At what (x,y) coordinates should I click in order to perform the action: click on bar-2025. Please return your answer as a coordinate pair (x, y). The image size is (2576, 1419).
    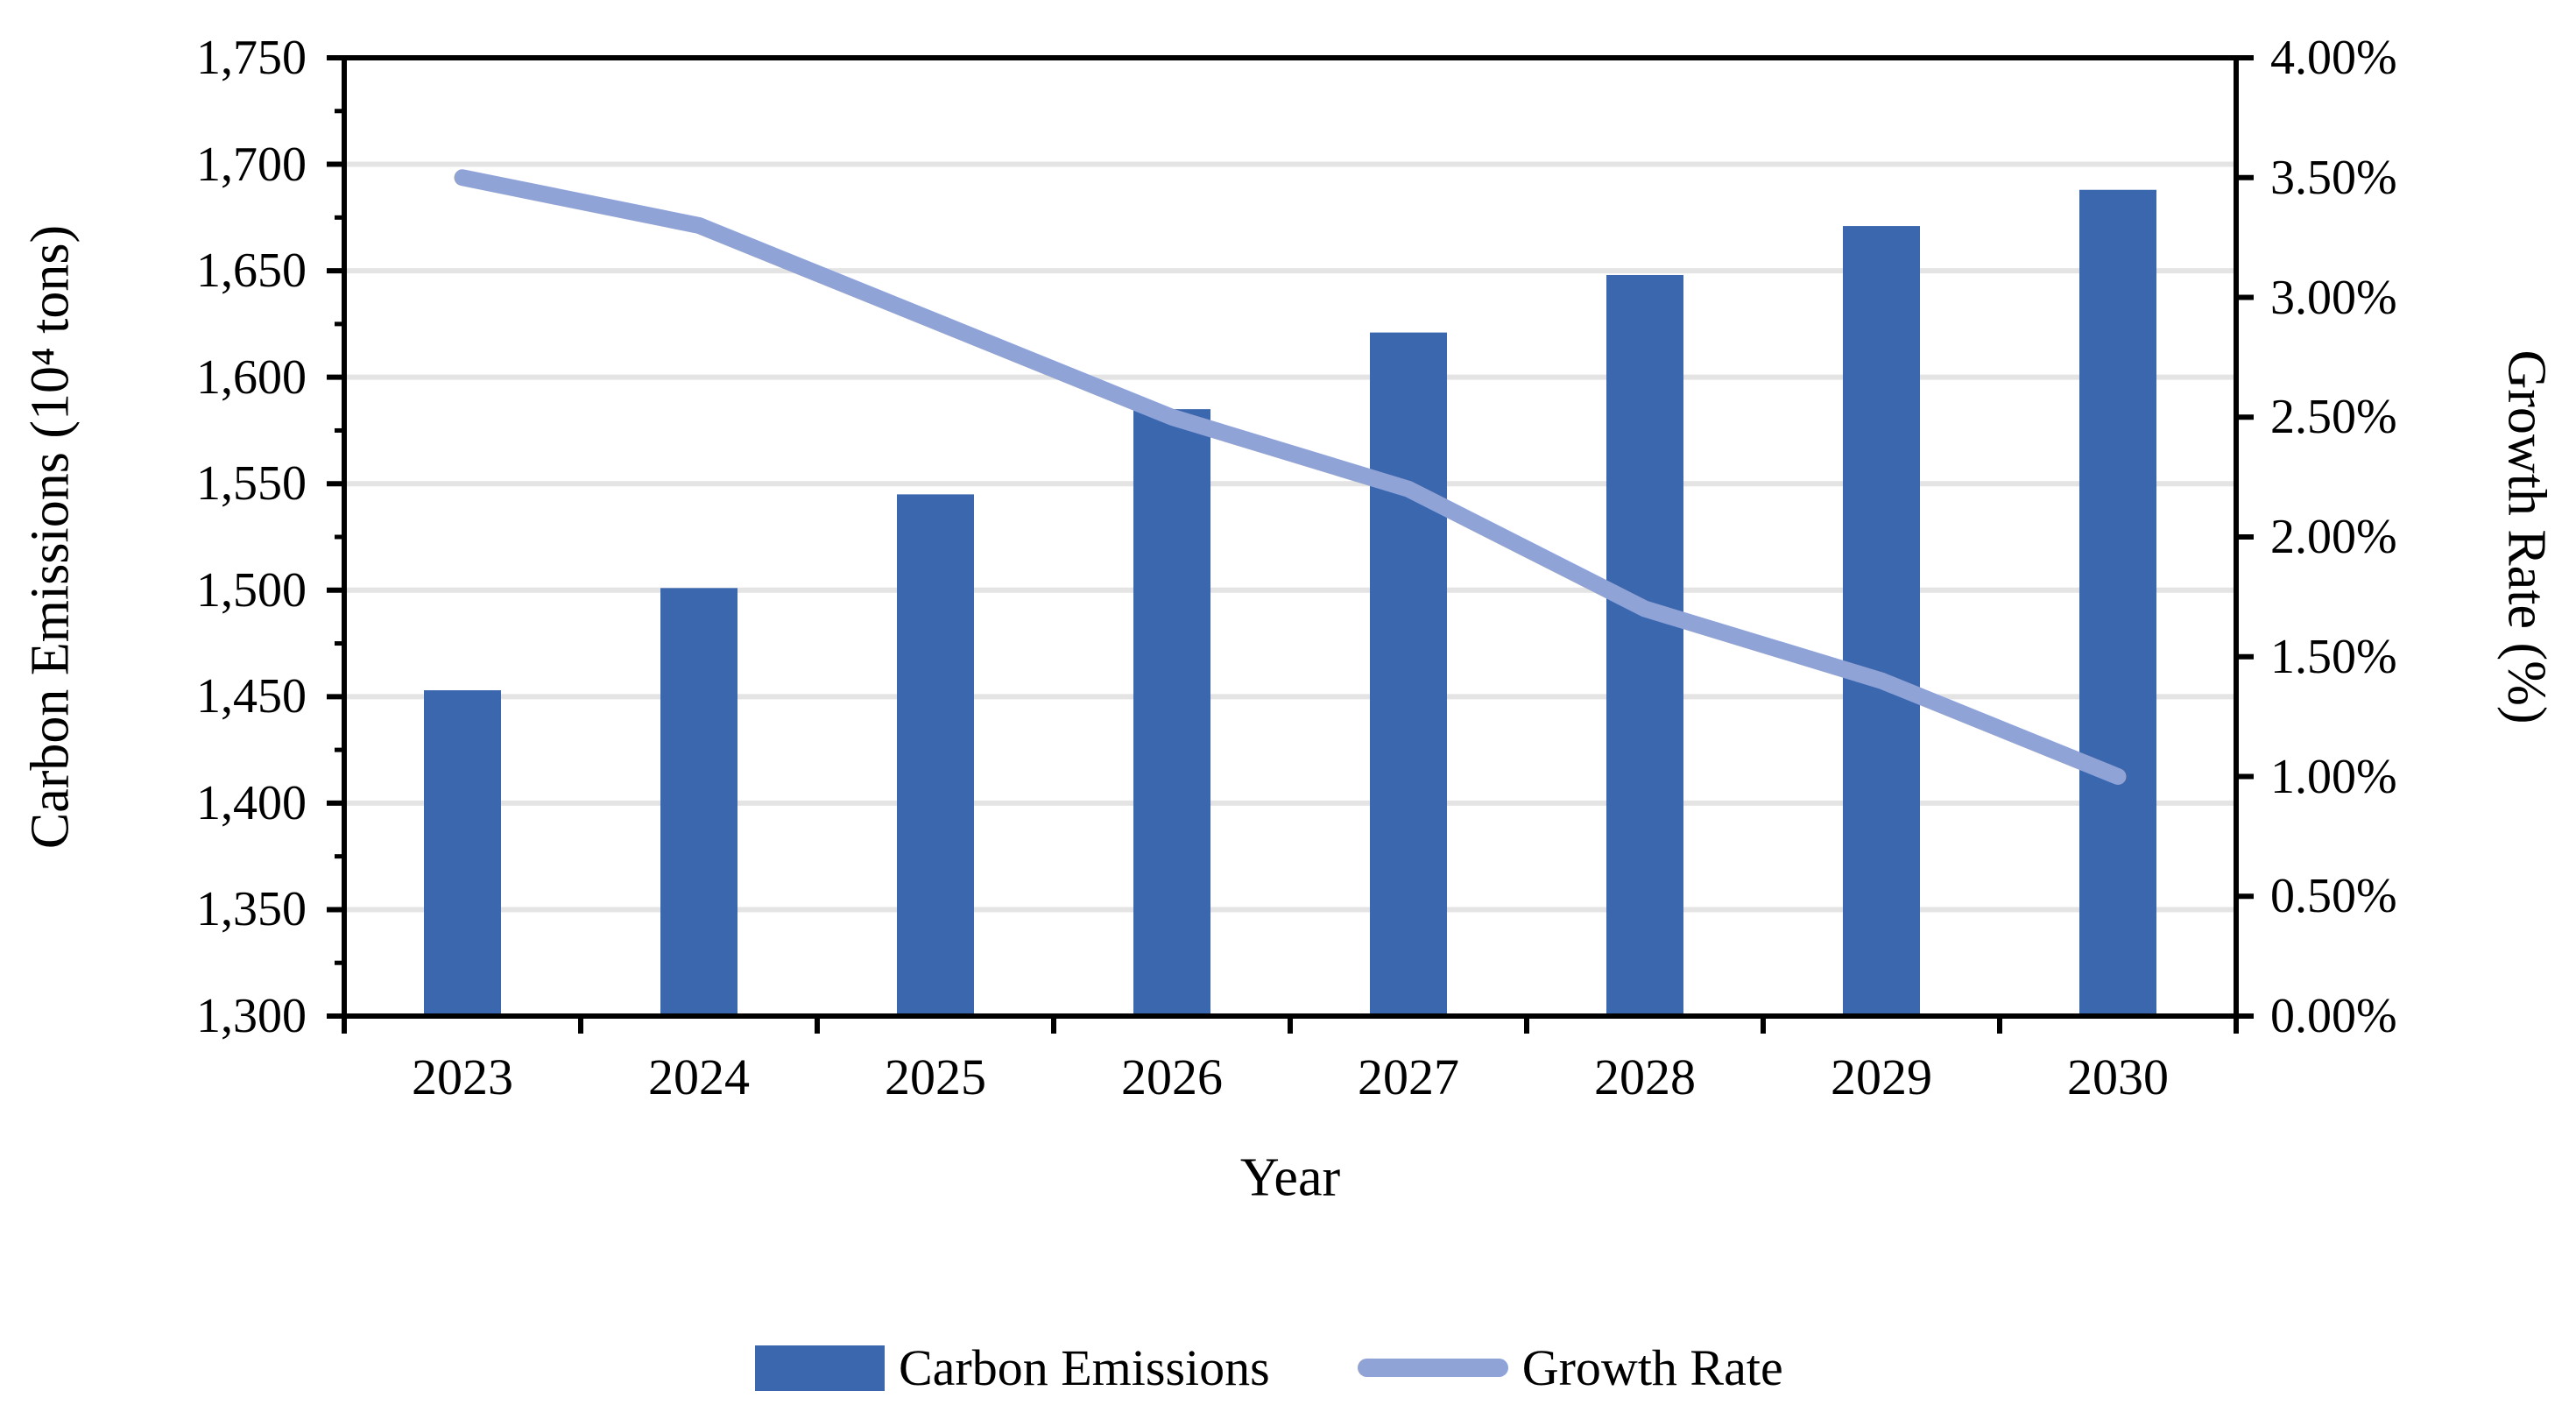
    Looking at the image, I should click on (936, 753).